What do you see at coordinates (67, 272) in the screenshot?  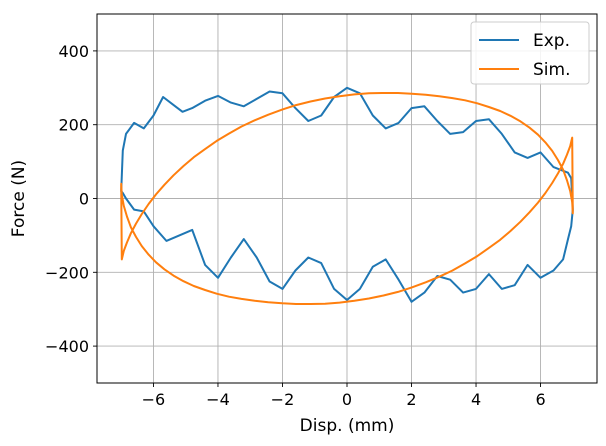 I see `y-tick-label: −200` at bounding box center [67, 272].